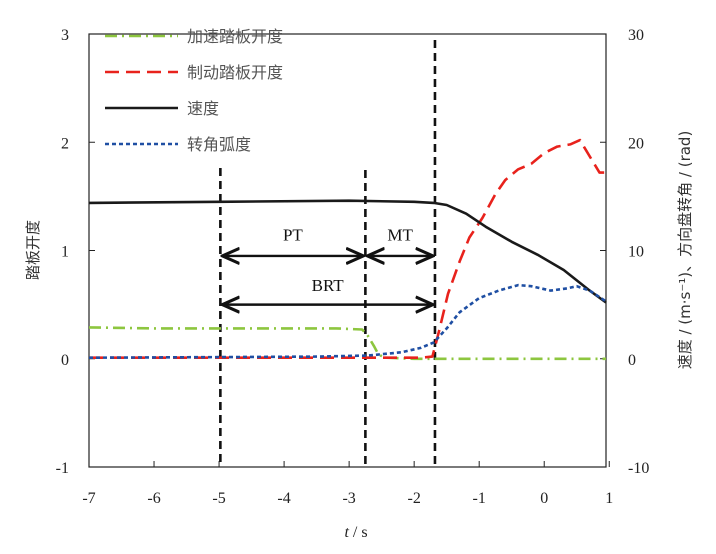 This screenshot has width=716, height=554. I want to click on y-left-tick-label: -1, so click(62, 468).